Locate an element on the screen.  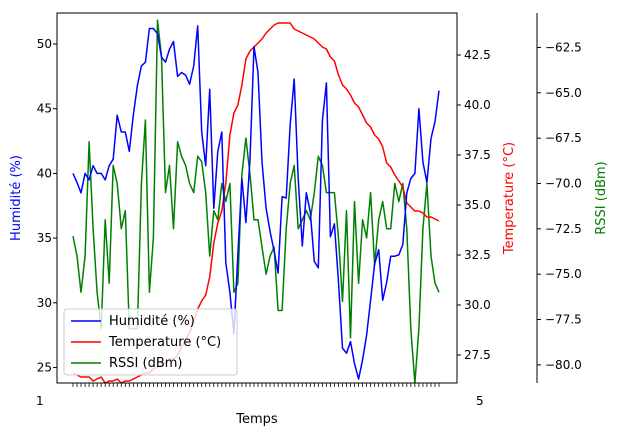
outer-axis-tick-label: −67.5 is located at coordinates (563, 138).